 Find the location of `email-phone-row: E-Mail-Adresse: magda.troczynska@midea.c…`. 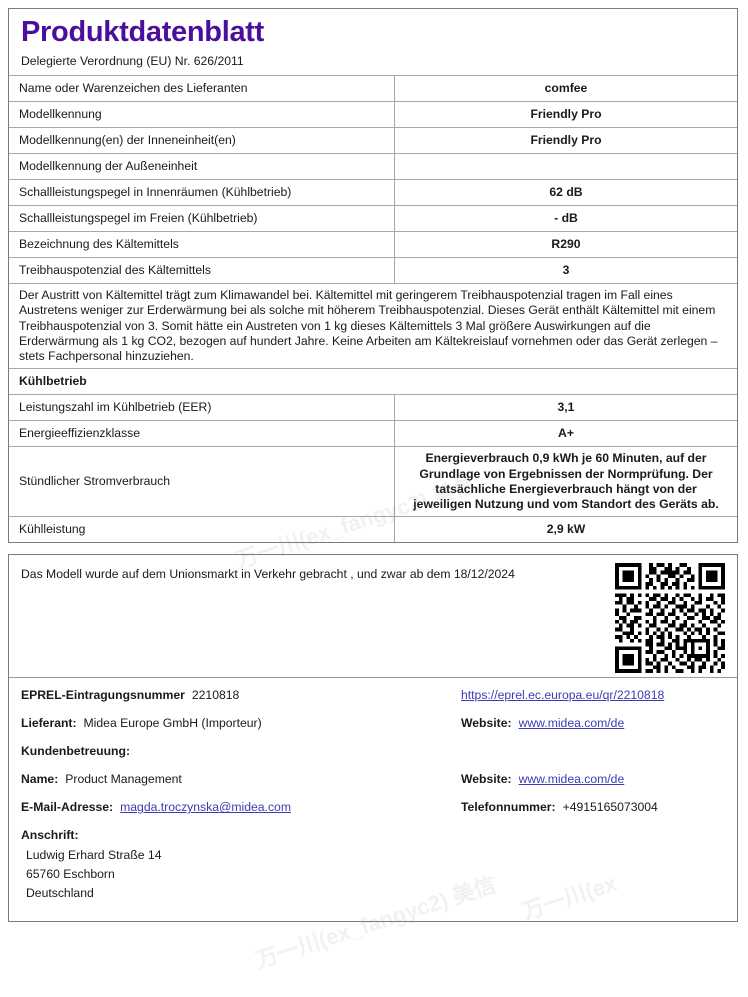

email-phone-row: E-Mail-Adresse: magda.troczynska@midea.c… is located at coordinates (373, 807).